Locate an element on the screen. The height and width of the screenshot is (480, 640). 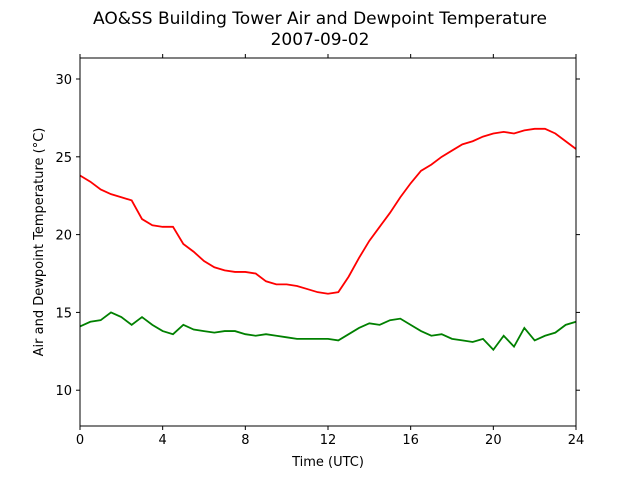
x-tick-label: 0 is located at coordinates (80, 440).